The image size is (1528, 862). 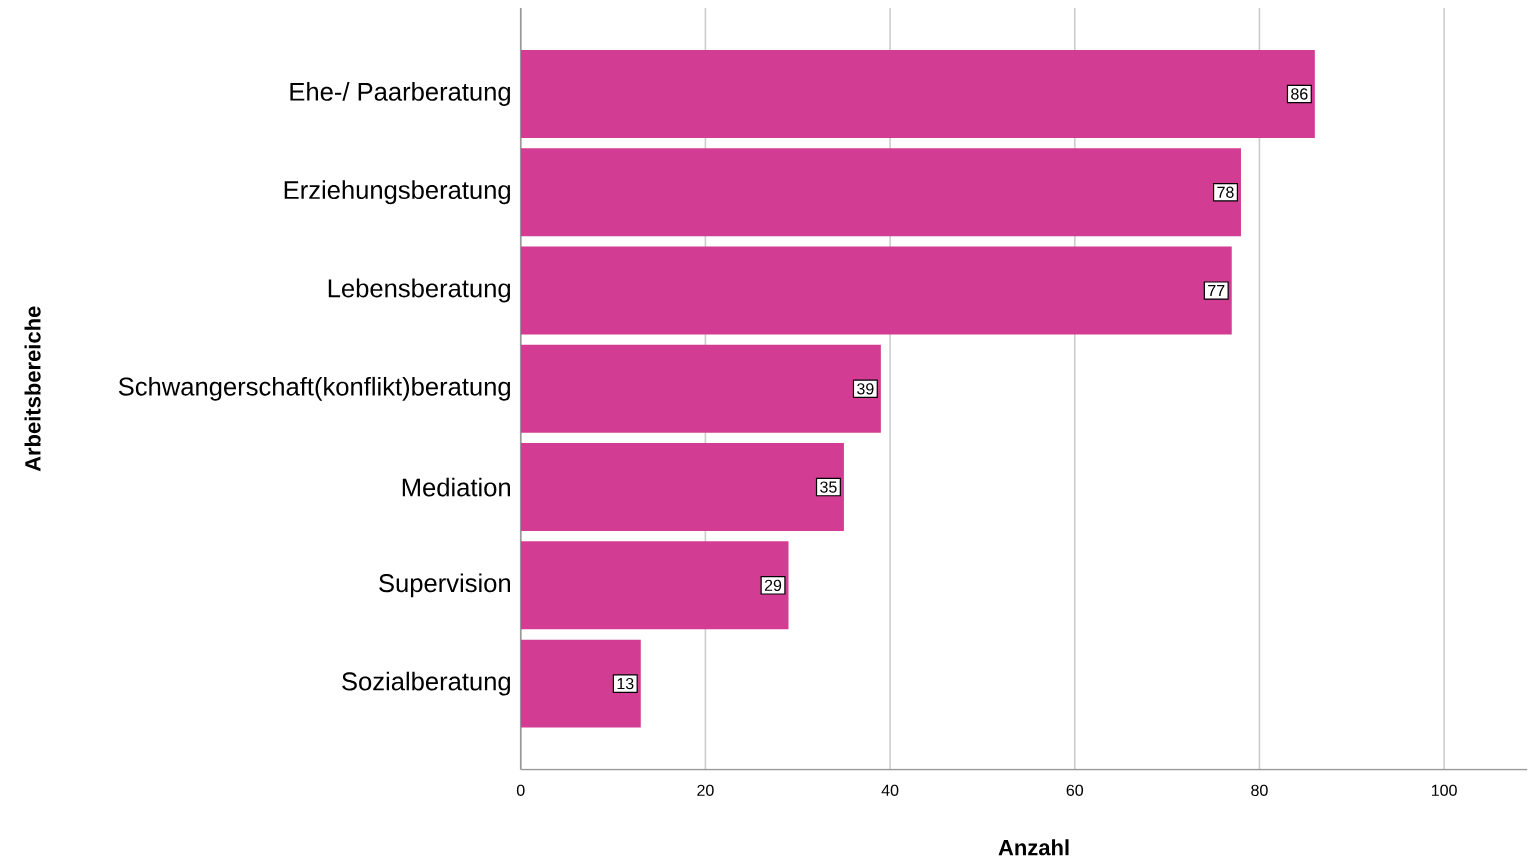 I want to click on x-tick-label: 100, so click(x=1444, y=790).